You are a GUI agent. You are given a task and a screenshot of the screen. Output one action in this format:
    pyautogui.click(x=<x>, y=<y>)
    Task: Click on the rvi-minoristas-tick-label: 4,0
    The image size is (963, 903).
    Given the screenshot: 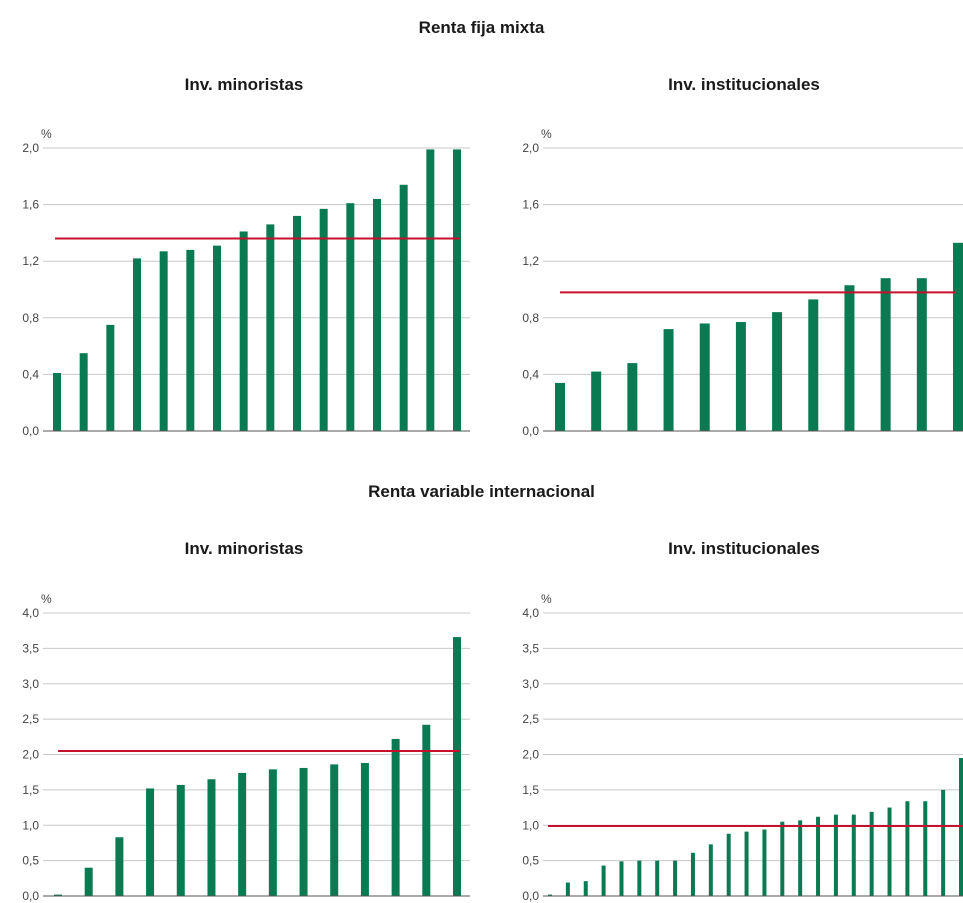 What is the action you would take?
    pyautogui.click(x=30, y=613)
    